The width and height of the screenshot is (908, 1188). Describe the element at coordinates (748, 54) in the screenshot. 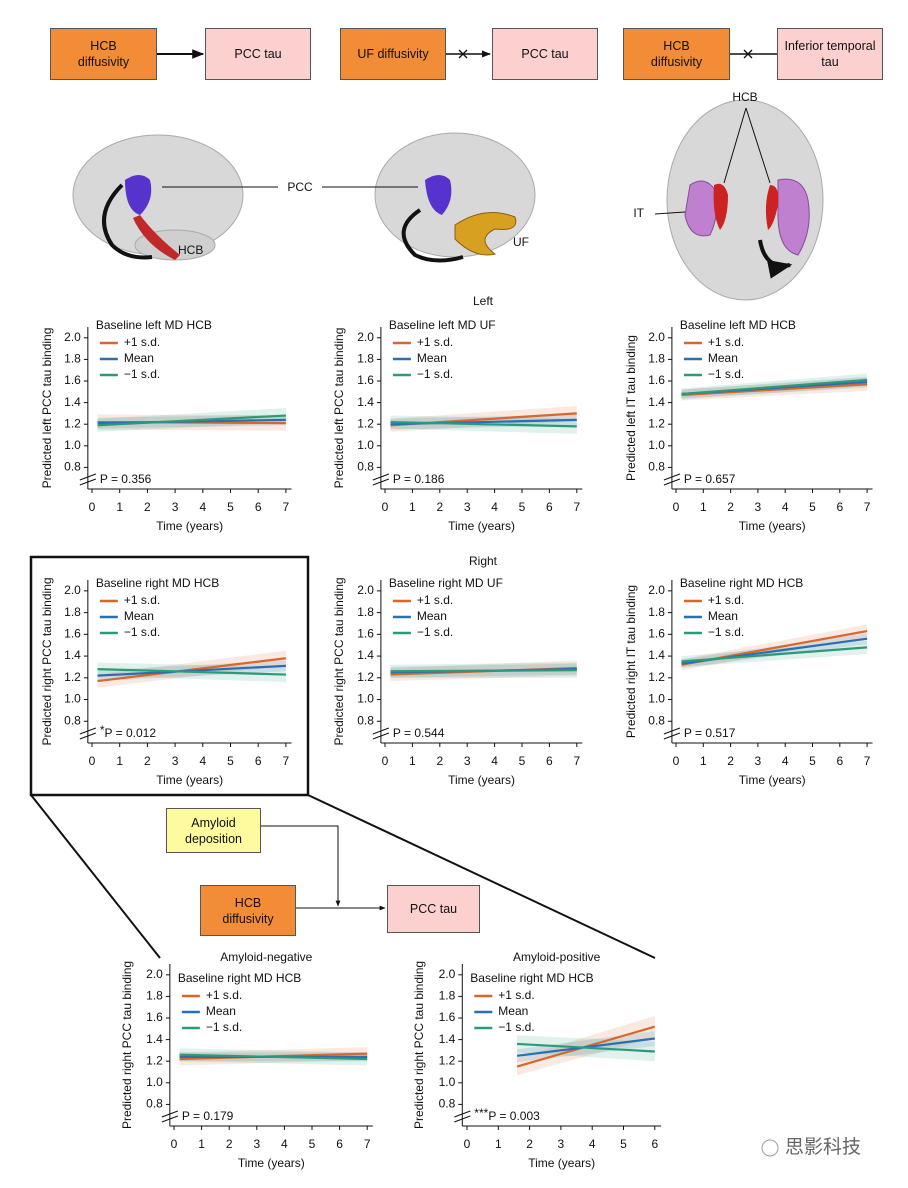

I see `no-effect-mark` at that location.